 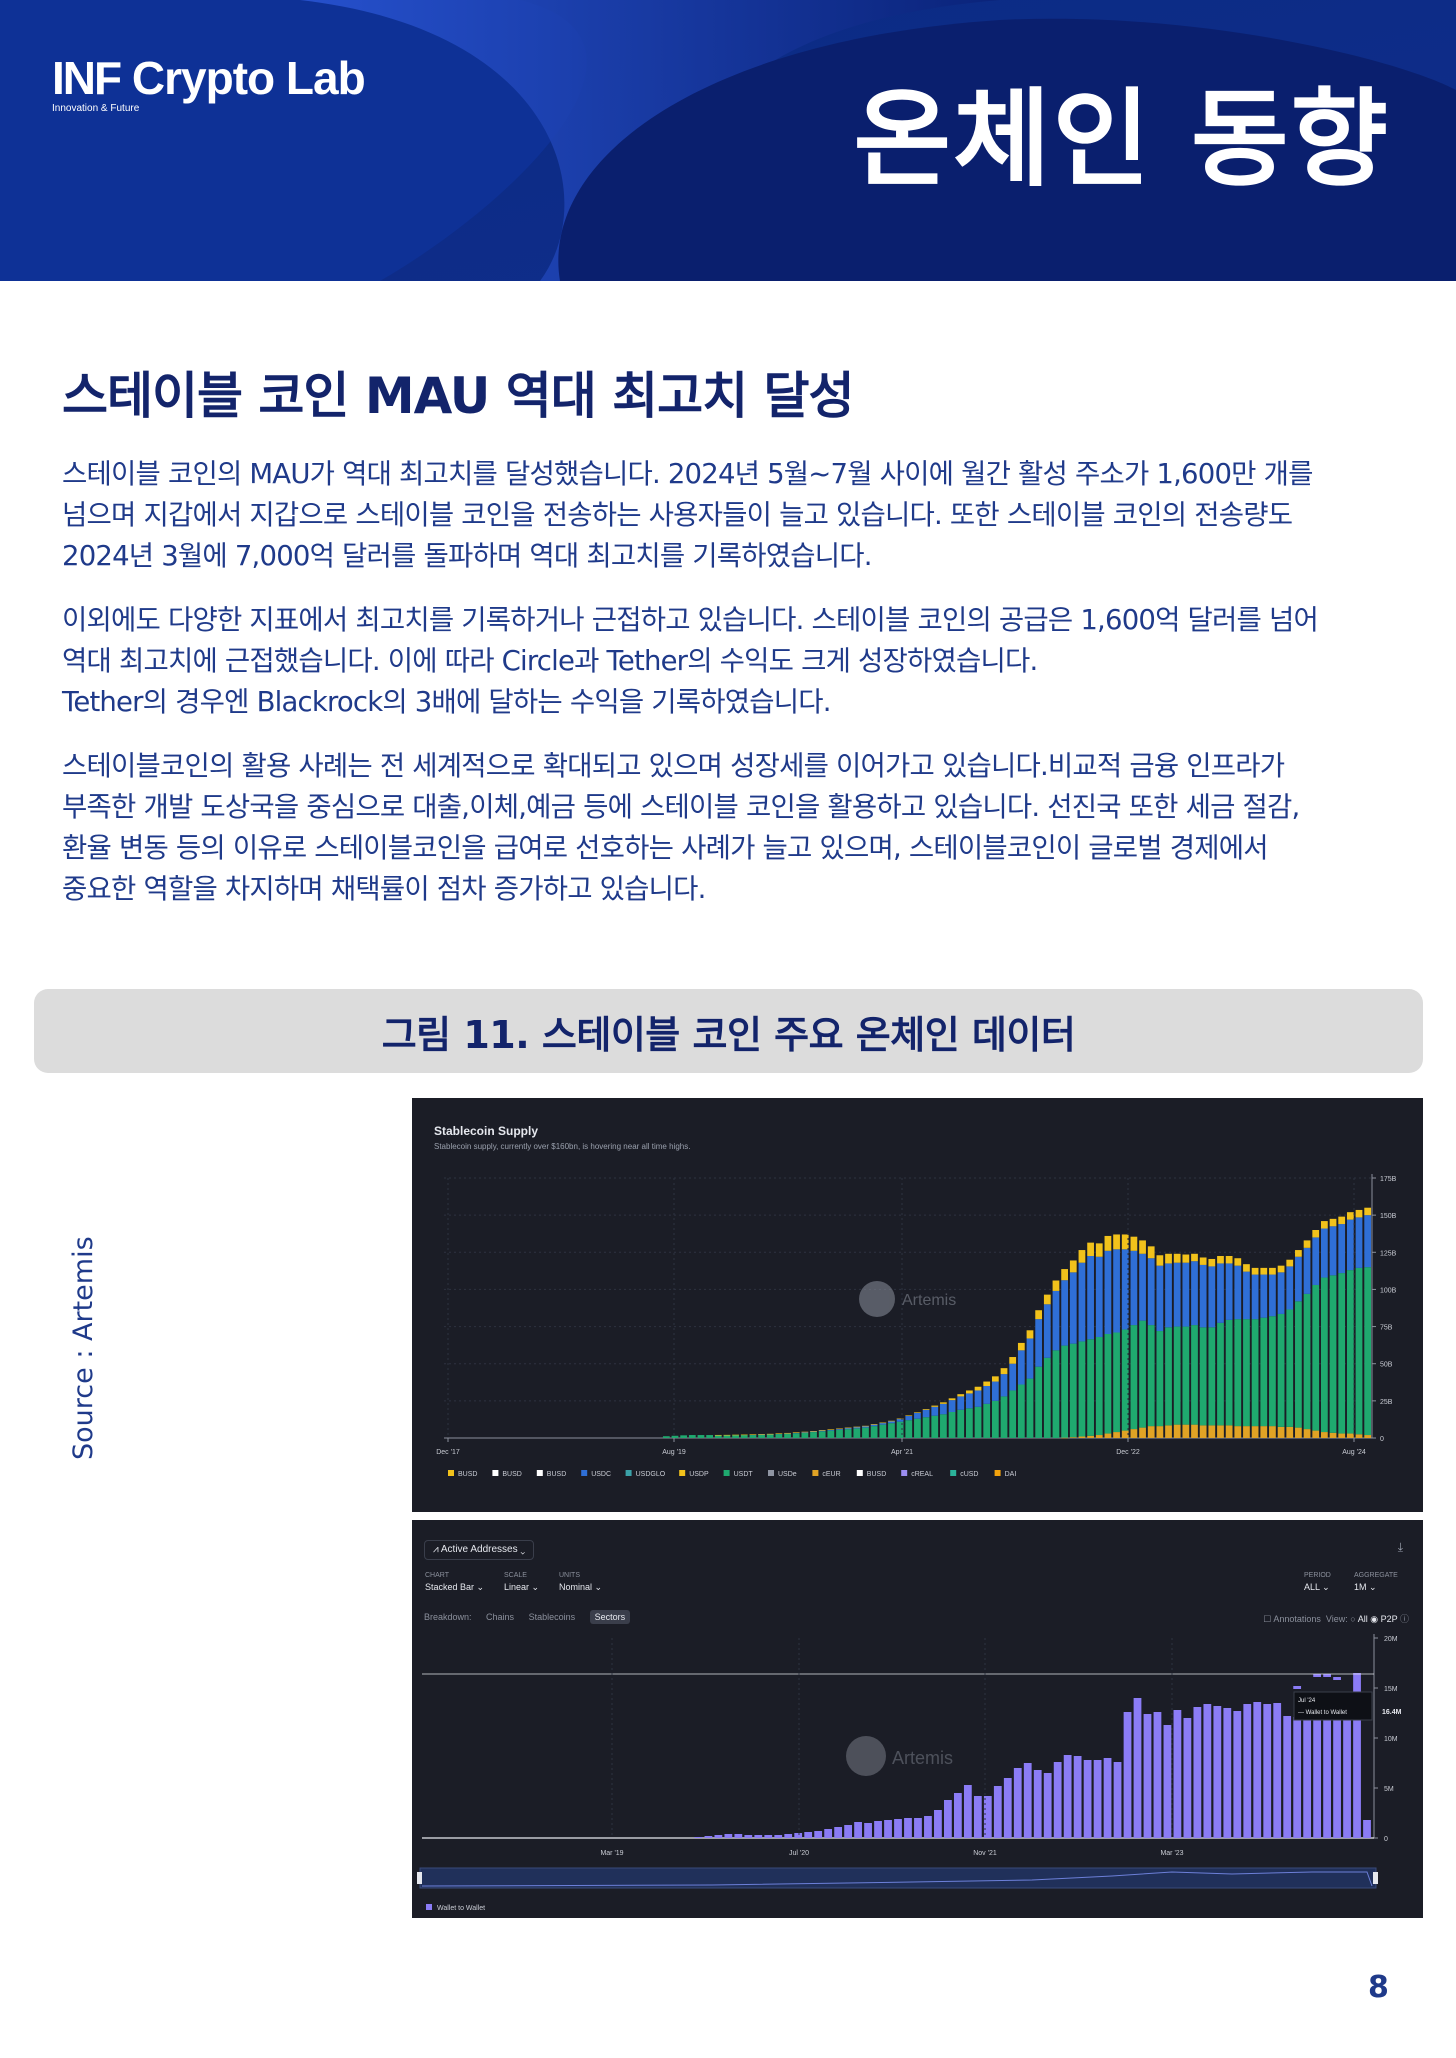 What do you see at coordinates (209, 83) in the screenshot?
I see `inf-crypto-lab-logo: INF Crypto Lab Innovation & Future` at bounding box center [209, 83].